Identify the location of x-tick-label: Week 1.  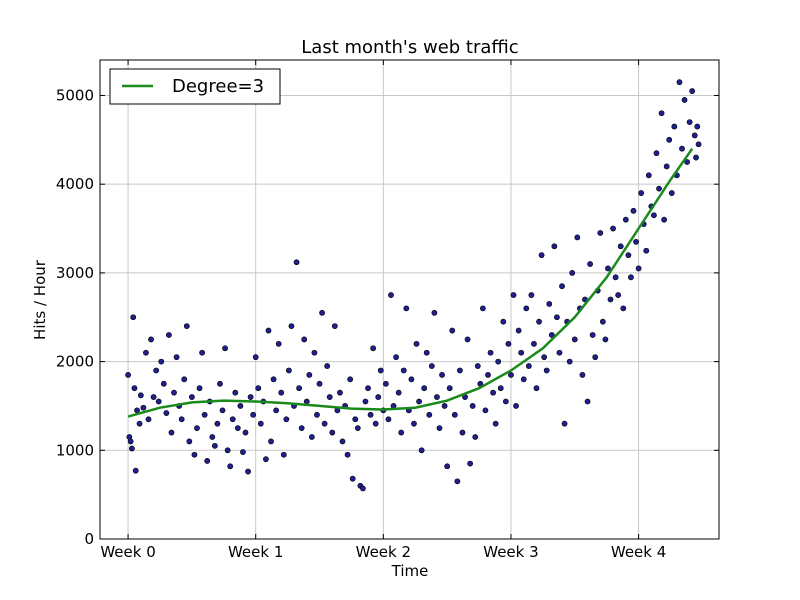
(255, 552).